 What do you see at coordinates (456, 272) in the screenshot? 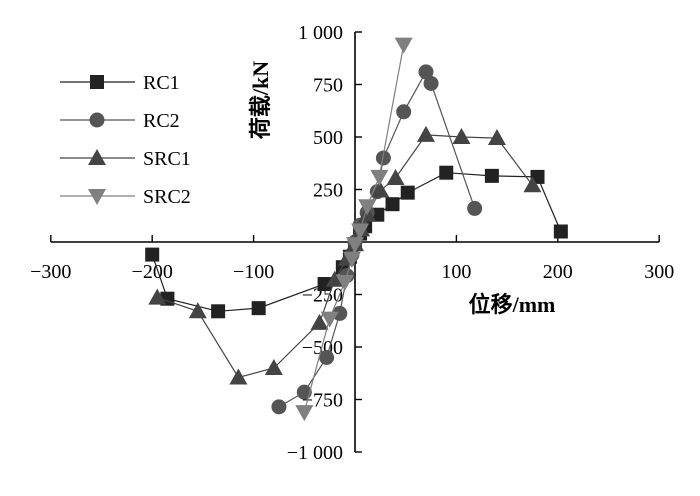
I see `x-tick-label: 100` at bounding box center [456, 272].